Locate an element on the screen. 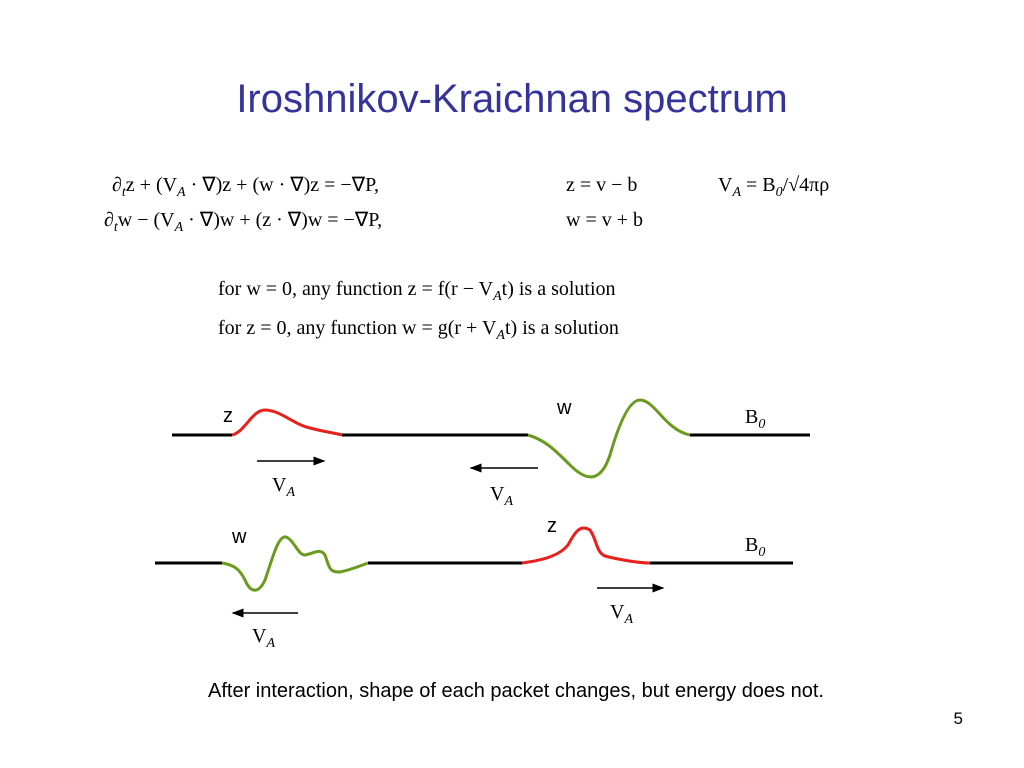 Image resolution: width=1024 pixels, height=768 pixels. text-run: w = v + b is located at coordinates (604, 220).